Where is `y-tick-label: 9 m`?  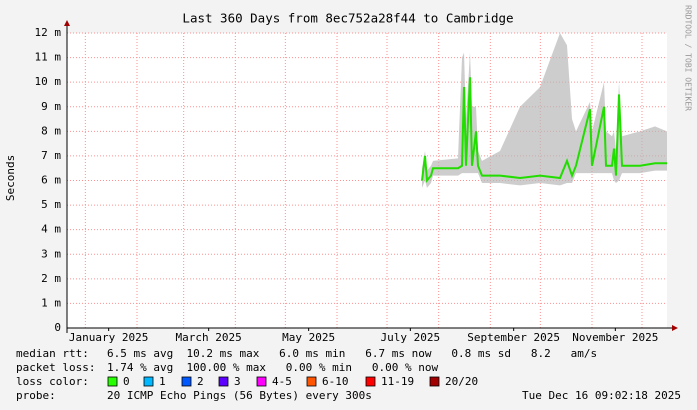
y-tick-label: 9 m is located at coordinates (51, 106).